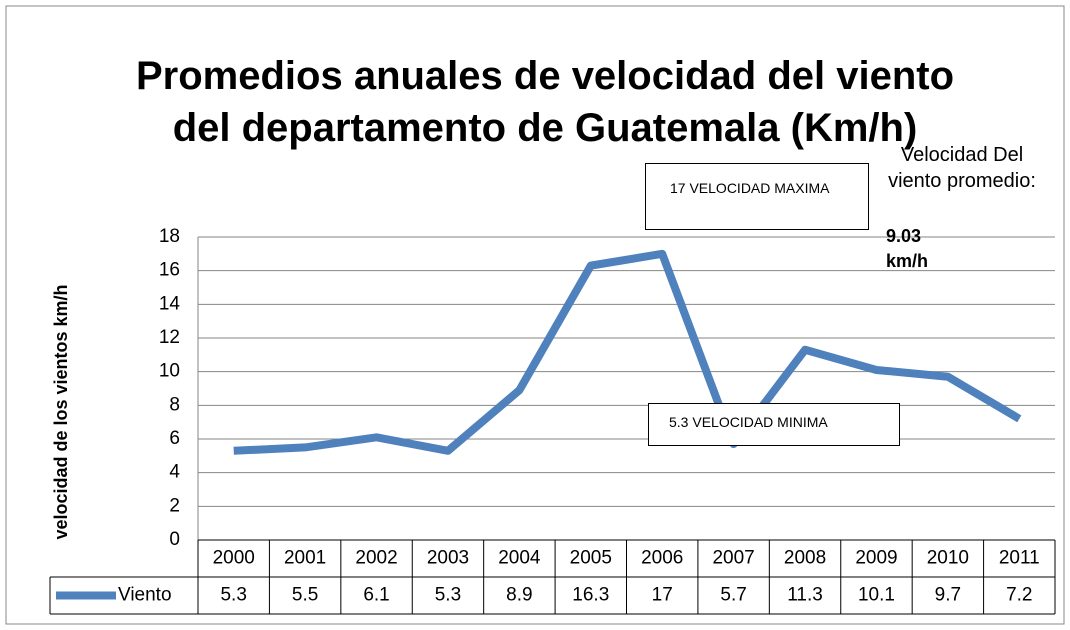 This screenshot has width=1070, height=630. I want to click on y-tick-label: 2, so click(174, 505).